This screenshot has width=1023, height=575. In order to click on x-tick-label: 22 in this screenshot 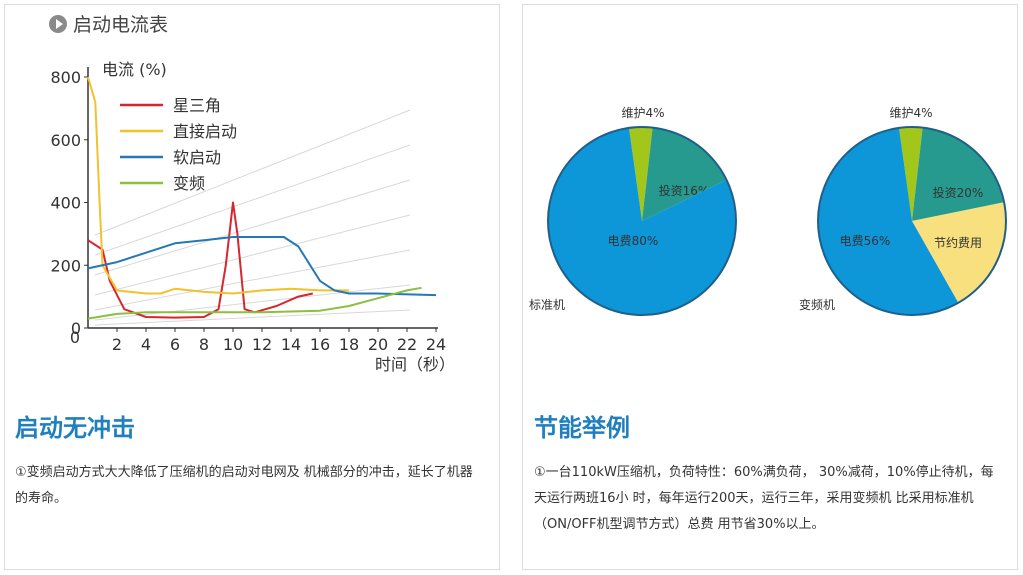, I will do `click(407, 344)`.